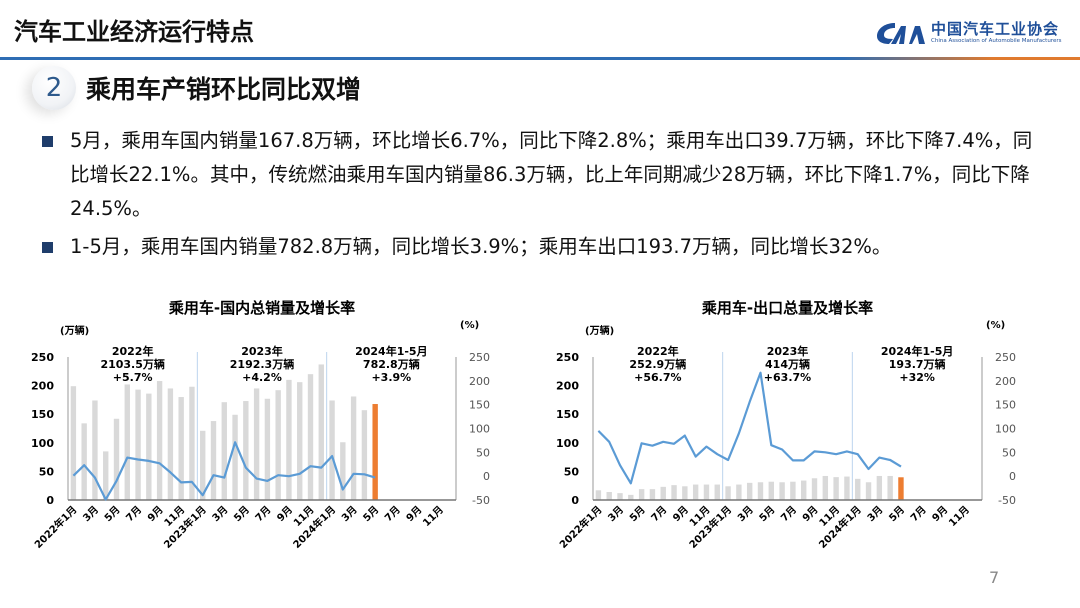 This screenshot has width=1080, height=608. What do you see at coordinates (917, 377) in the screenshot?
I see `annotation-text: +32%` at bounding box center [917, 377].